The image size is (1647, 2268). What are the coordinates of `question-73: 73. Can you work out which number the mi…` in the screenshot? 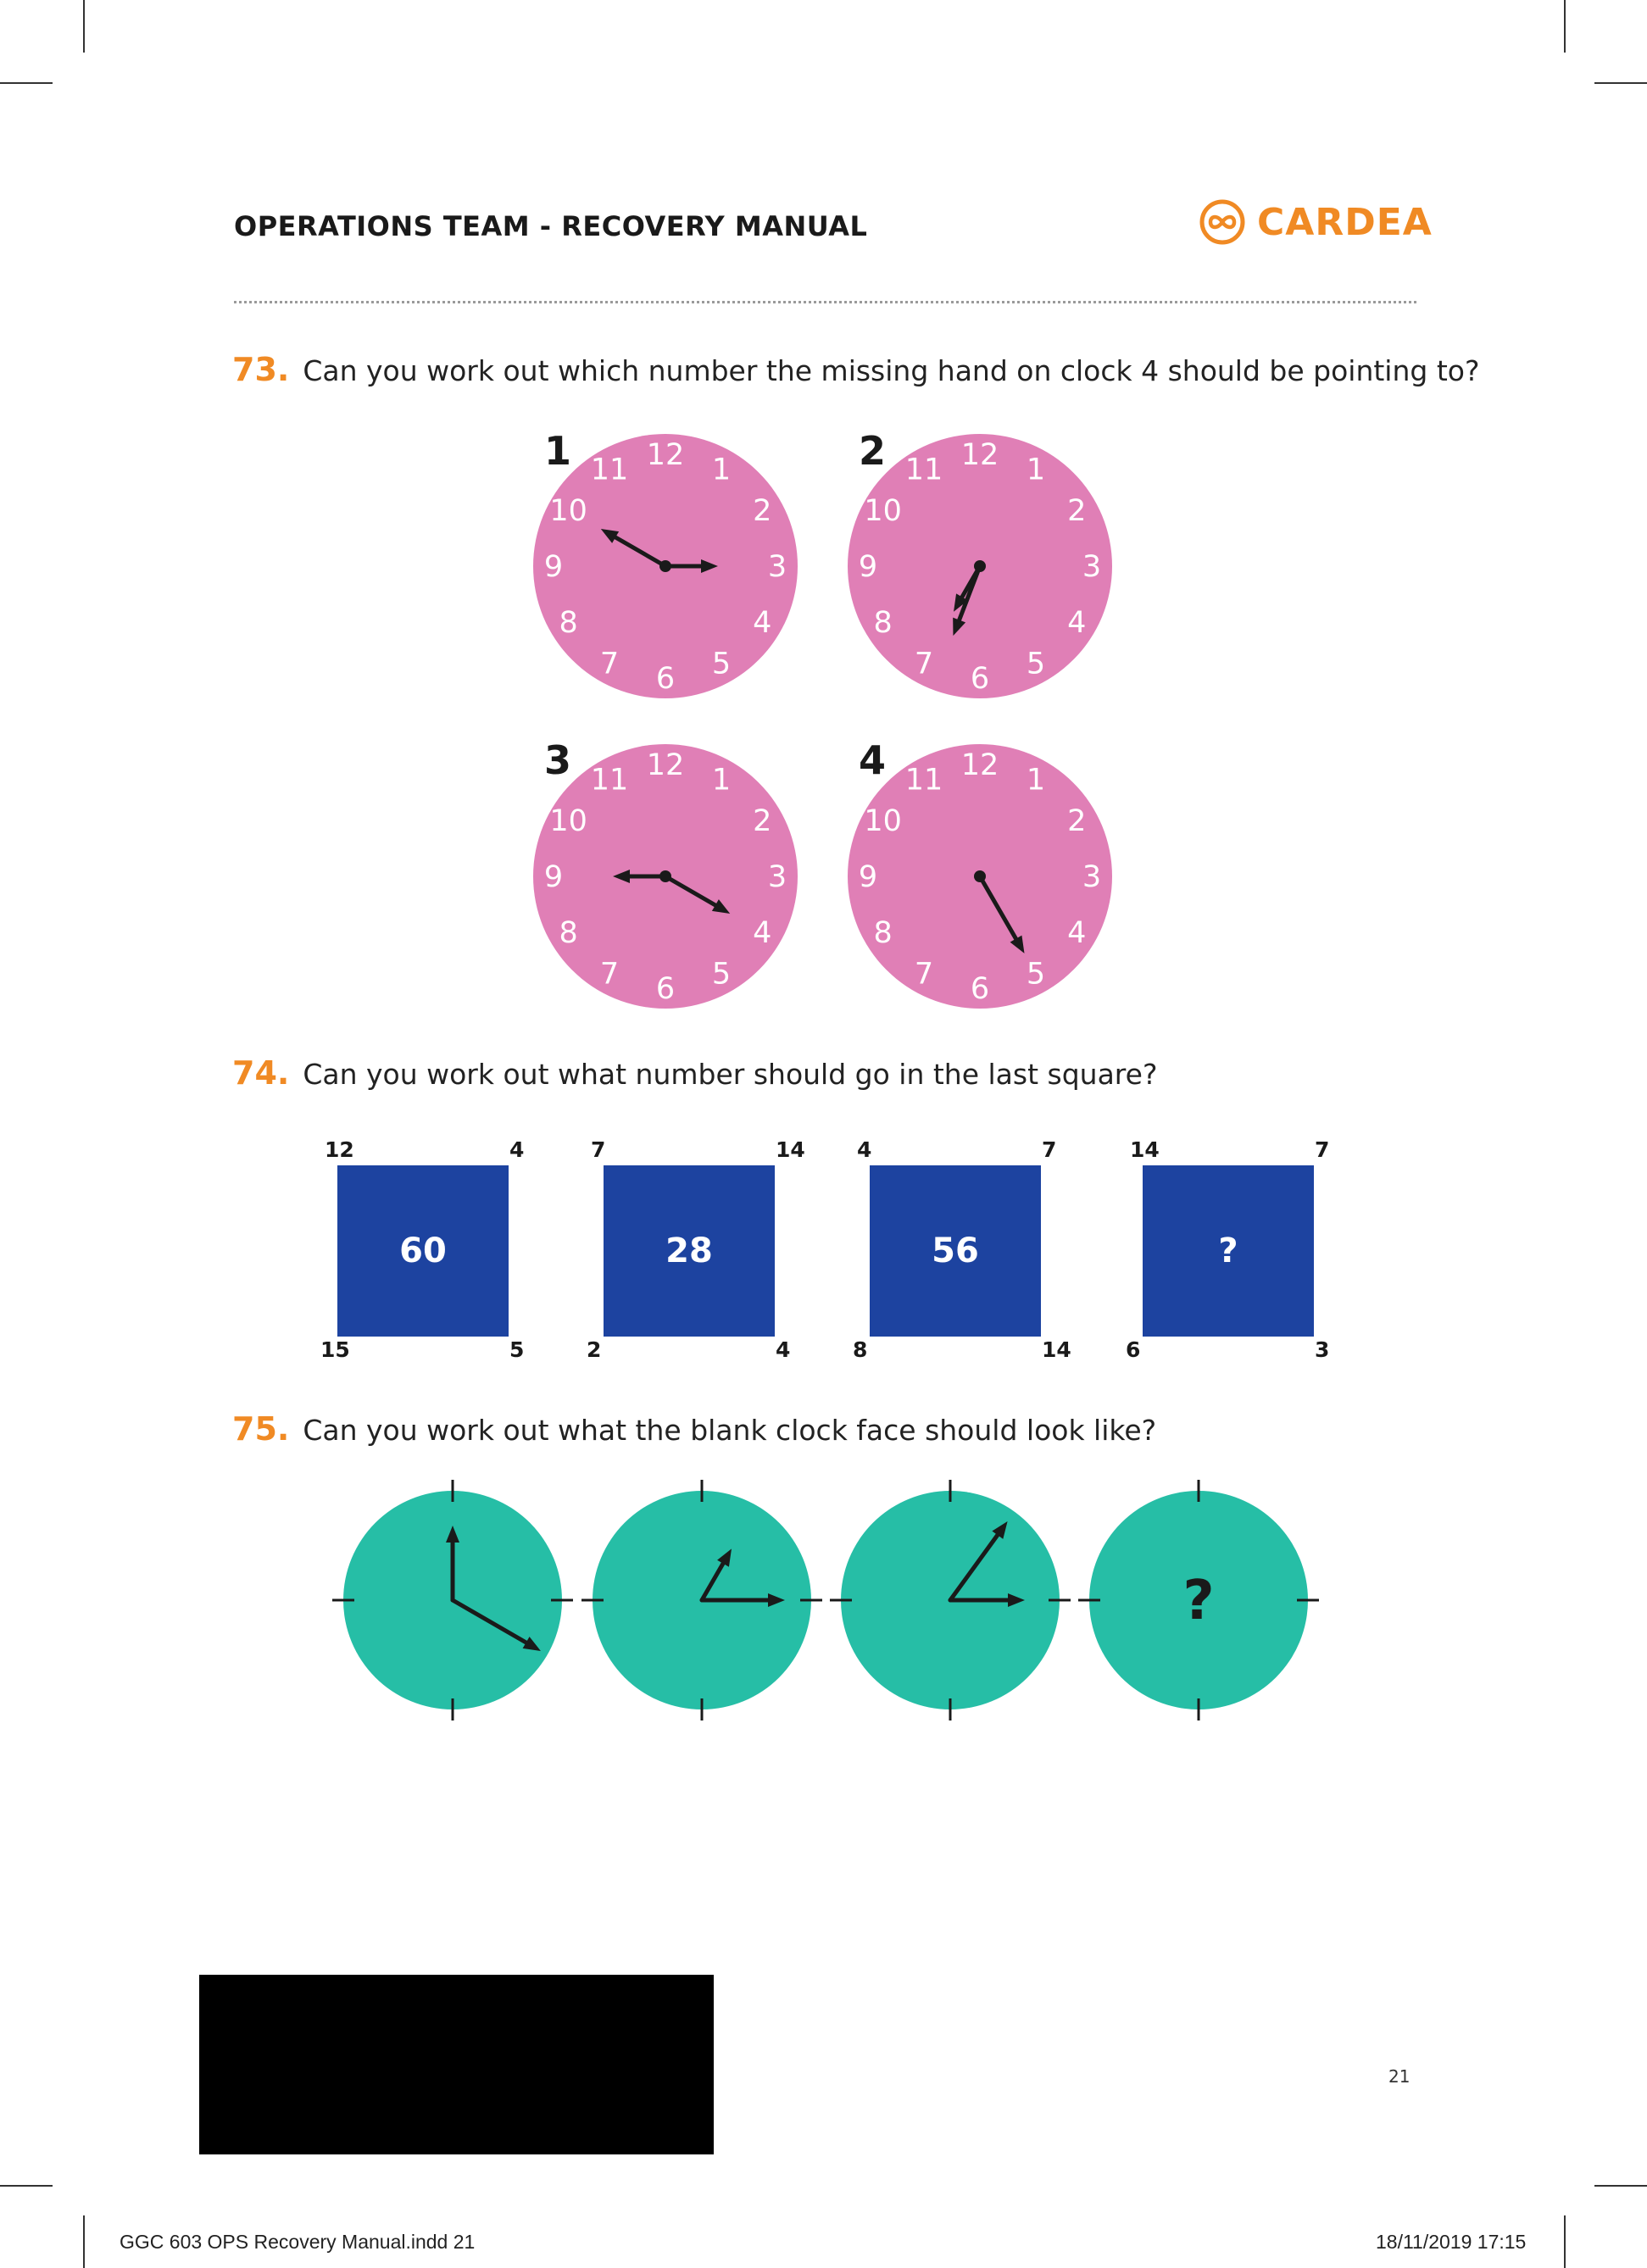 It's located at (855, 369).